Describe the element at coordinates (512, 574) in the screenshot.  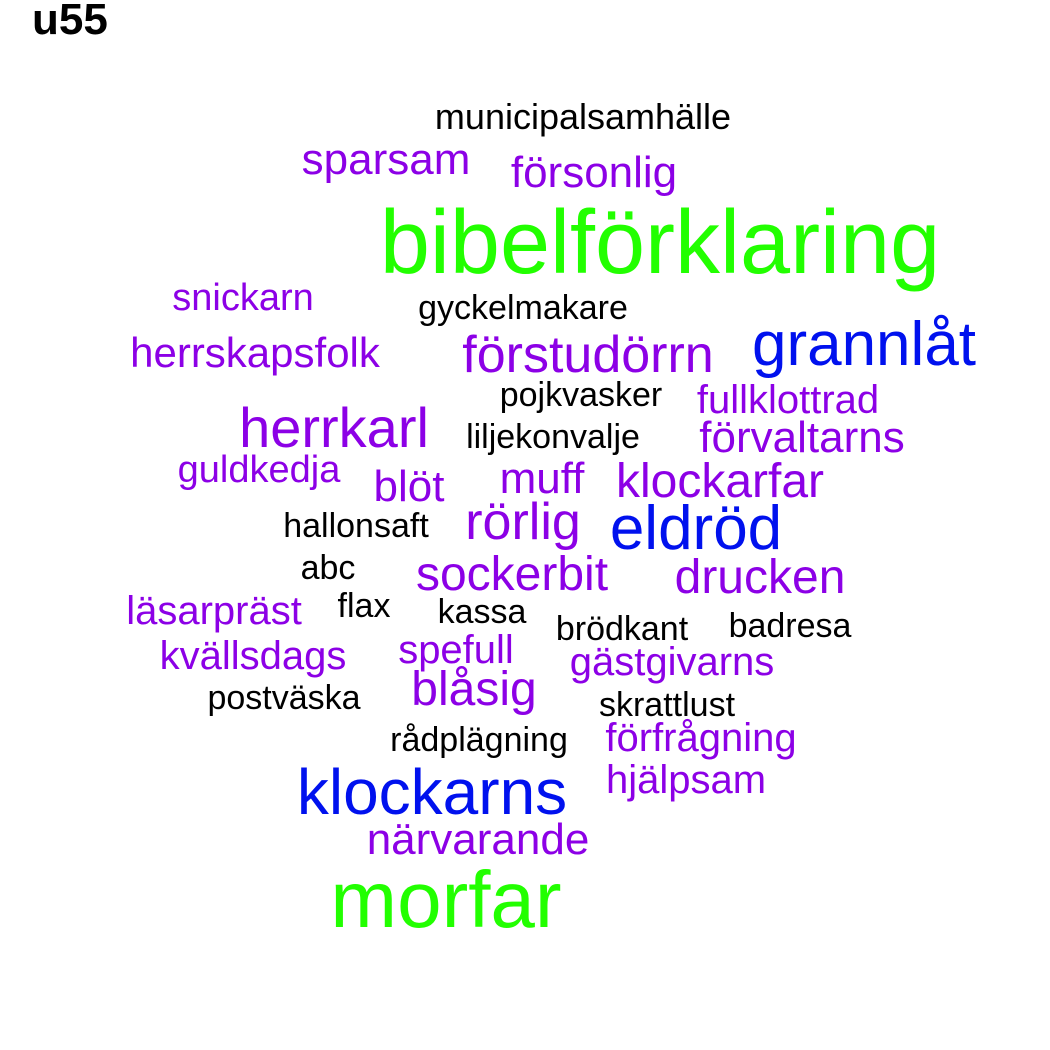
I see `word-sockerbit: sockerbit` at that location.